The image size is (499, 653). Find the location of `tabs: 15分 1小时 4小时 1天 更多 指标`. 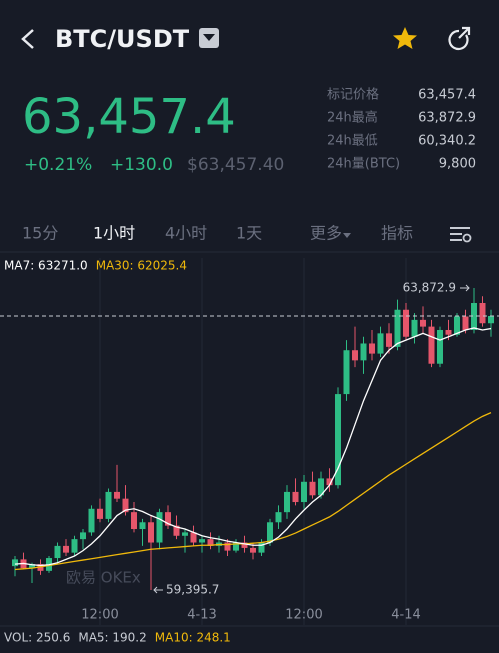

tabs: 15分 1小时 4小时 1天 更多 指标 is located at coordinates (217, 233).